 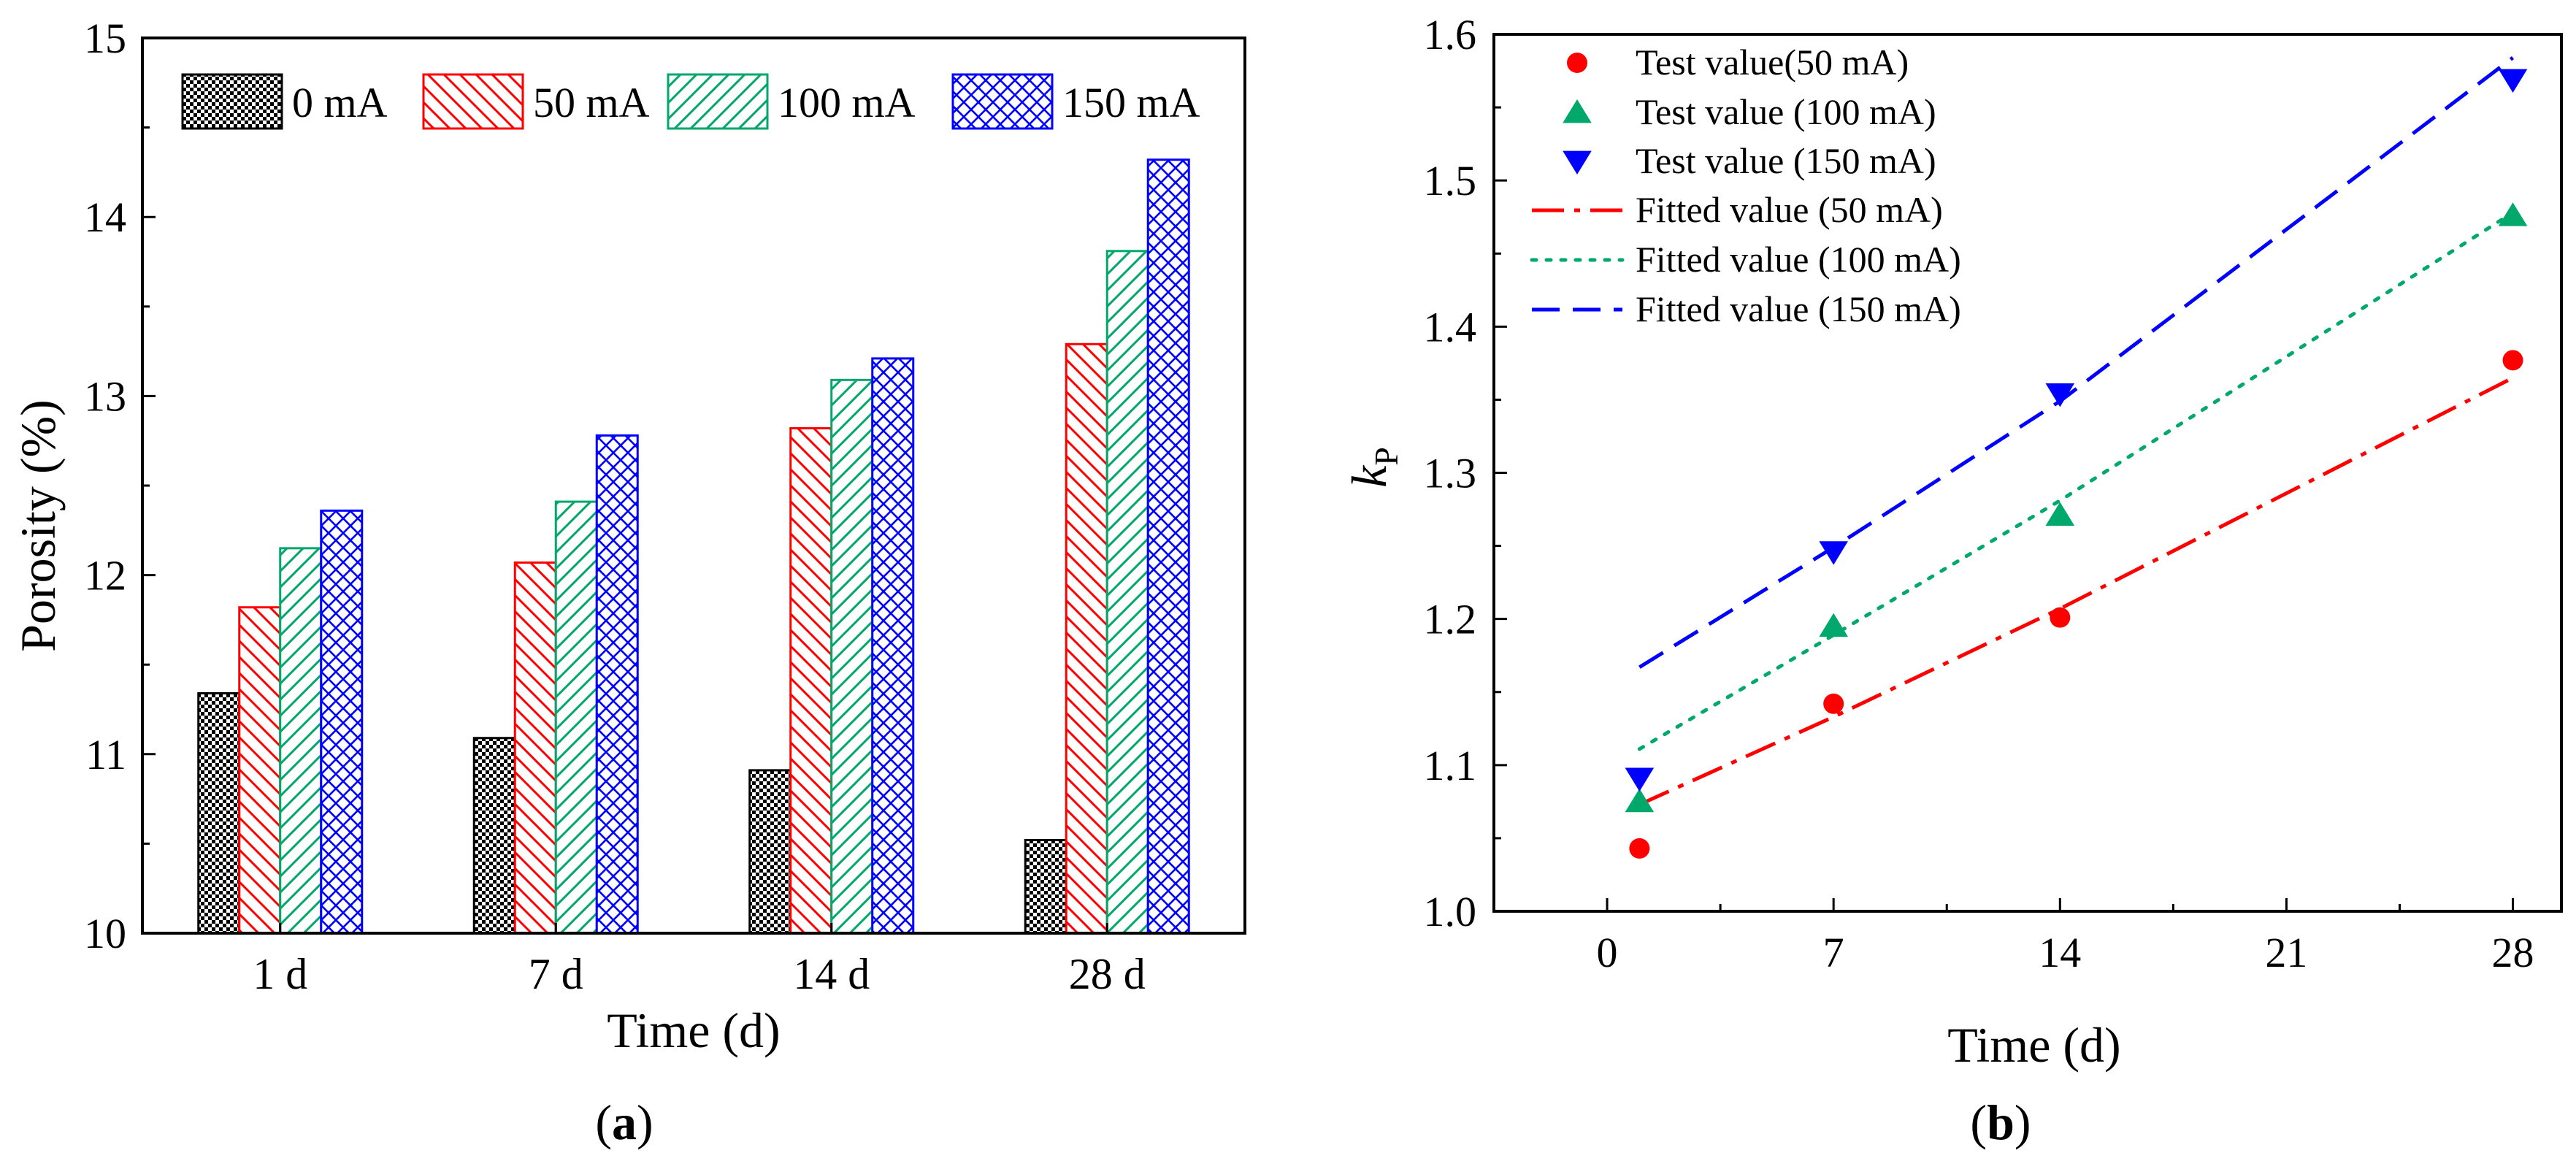 I want to click on x-tick-label: 14, so click(x=2060, y=952).